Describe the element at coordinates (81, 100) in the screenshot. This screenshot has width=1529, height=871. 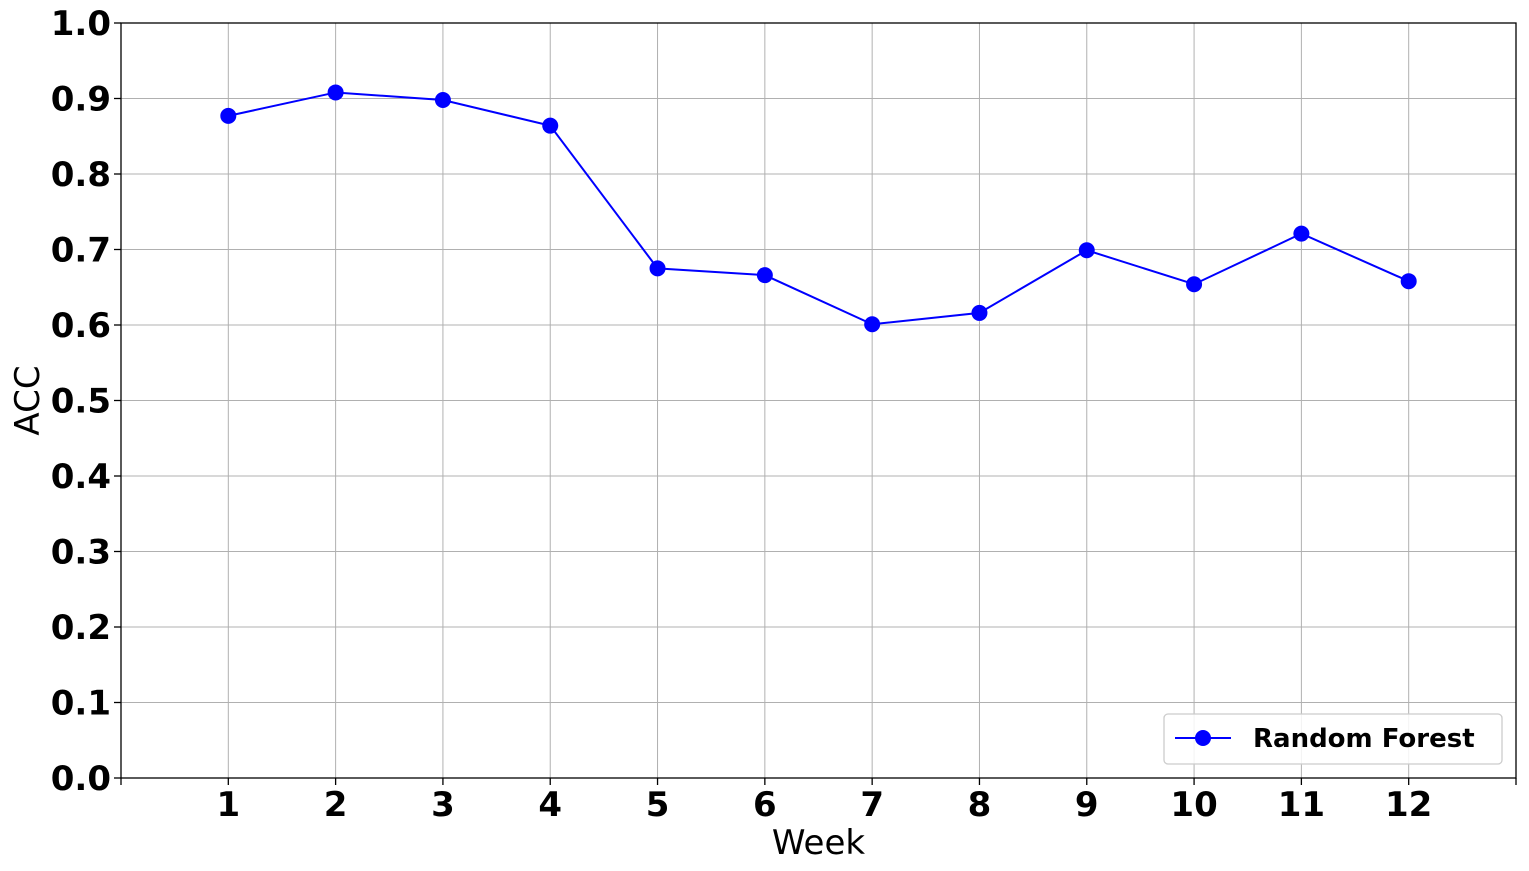
I see `y-tick-label: 0.9` at that location.